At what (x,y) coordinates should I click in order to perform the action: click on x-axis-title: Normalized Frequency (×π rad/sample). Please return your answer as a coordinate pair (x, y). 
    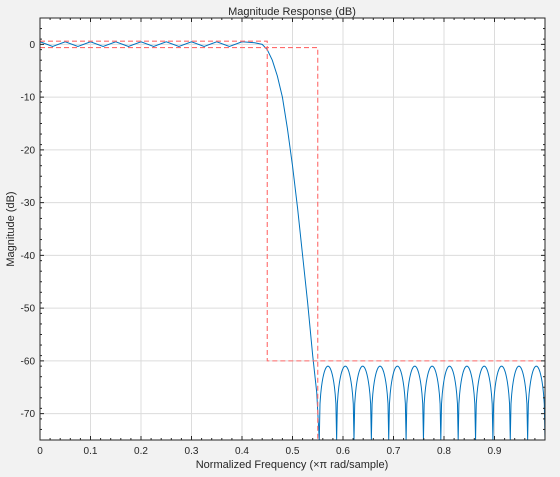
    Looking at the image, I should click on (292, 465).